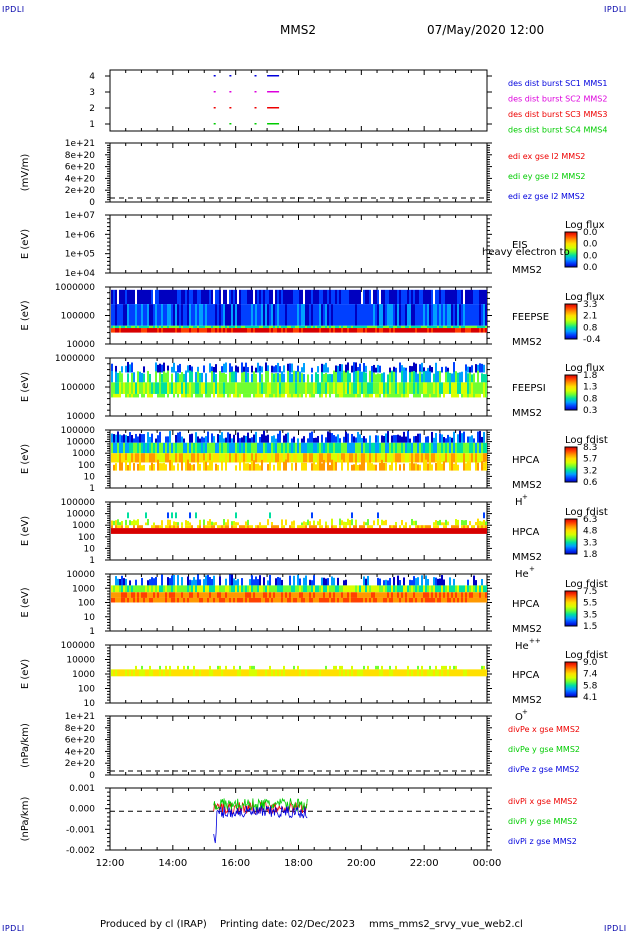 Image resolution: width=630 pixels, height=934 pixels. I want to click on legend-entry: divPe y gse MMS2, so click(544, 749).